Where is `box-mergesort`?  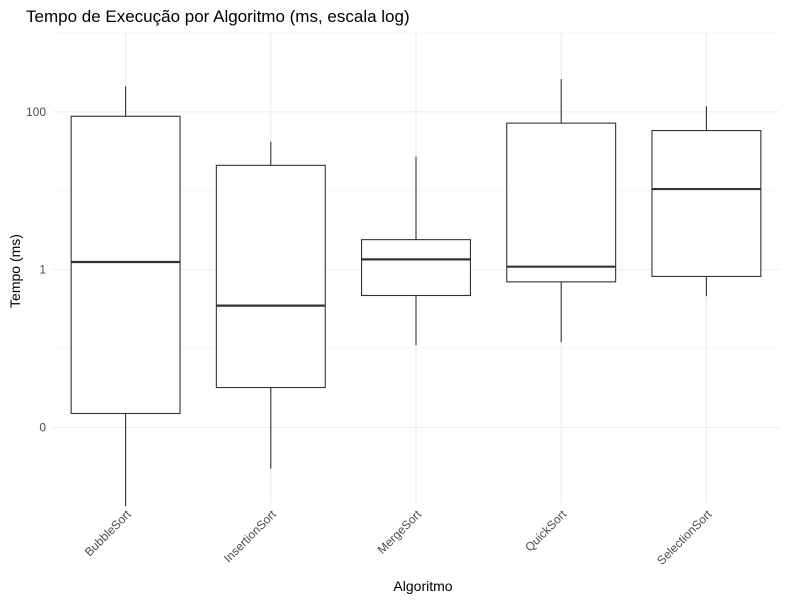
box-mergesort is located at coordinates (415, 251).